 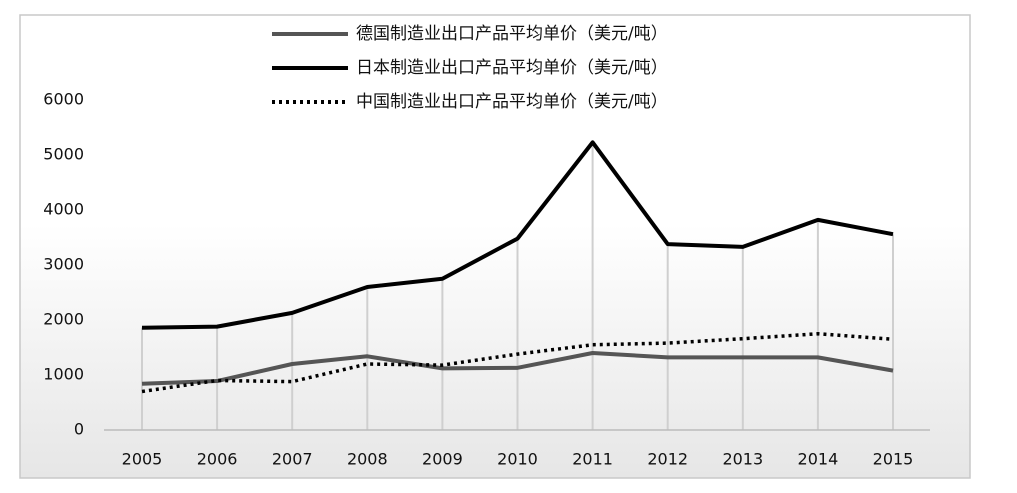 What do you see at coordinates (63, 374) in the screenshot?
I see `y-tick-label: 1000` at bounding box center [63, 374].